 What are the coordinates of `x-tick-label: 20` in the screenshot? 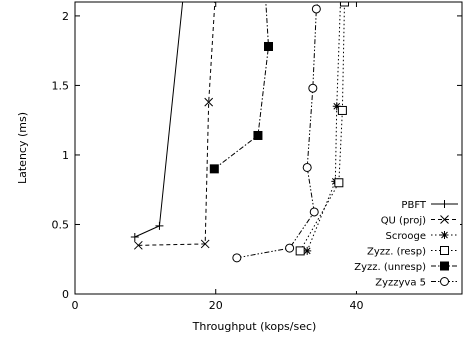 It's located at (216, 305).